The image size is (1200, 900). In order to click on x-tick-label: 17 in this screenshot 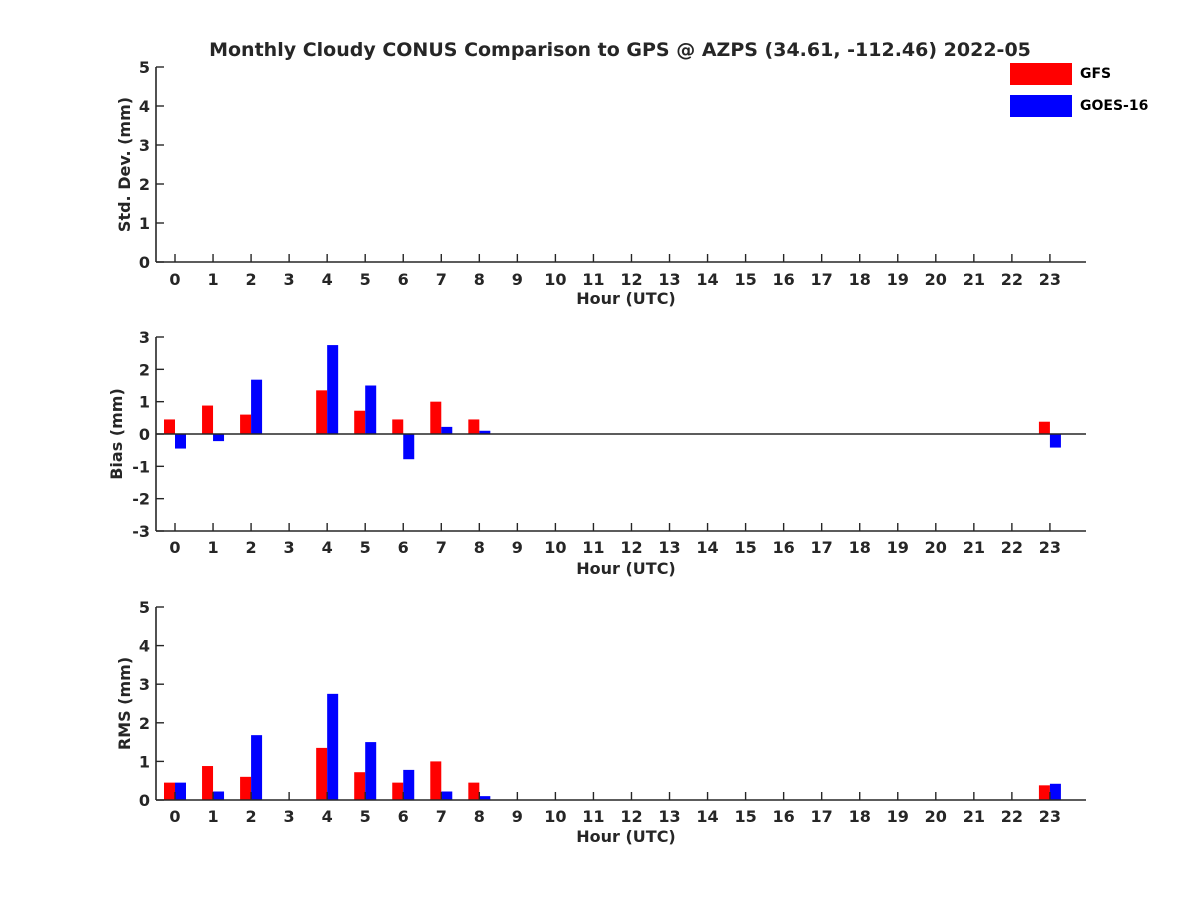, I will do `click(822, 279)`.